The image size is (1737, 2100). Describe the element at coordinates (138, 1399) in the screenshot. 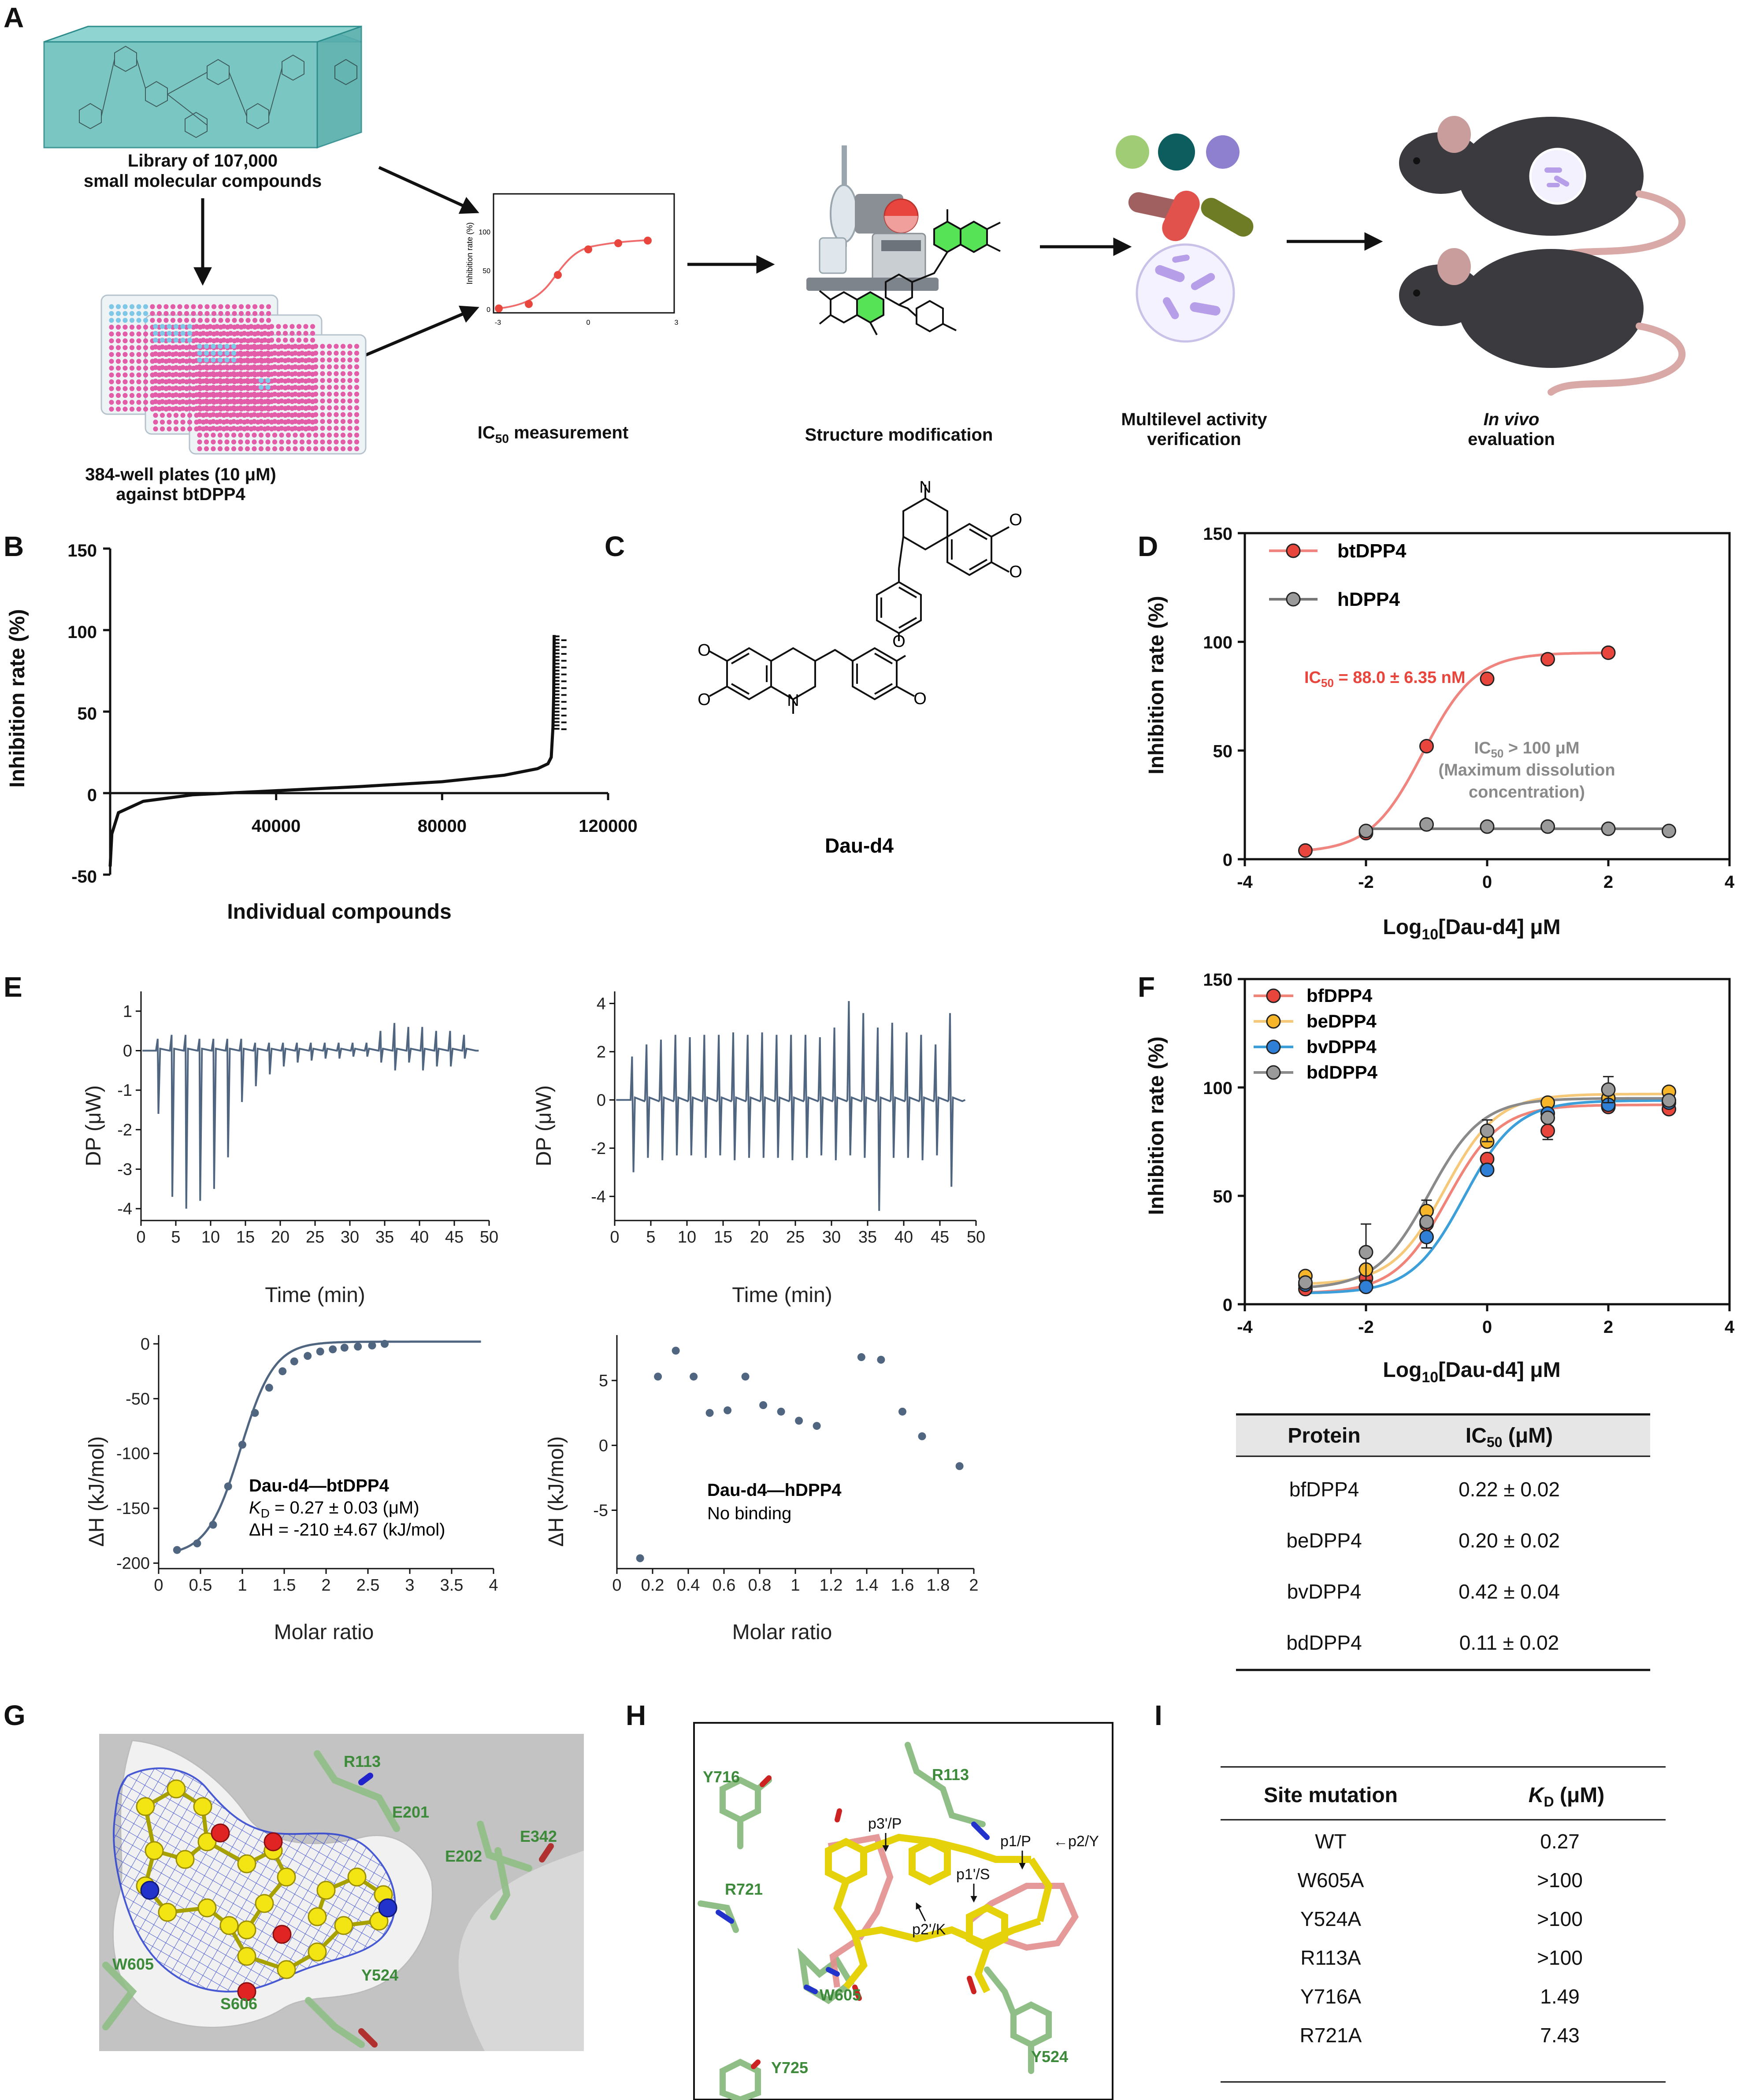

I see `e-bl-ytick-label: -50` at that location.